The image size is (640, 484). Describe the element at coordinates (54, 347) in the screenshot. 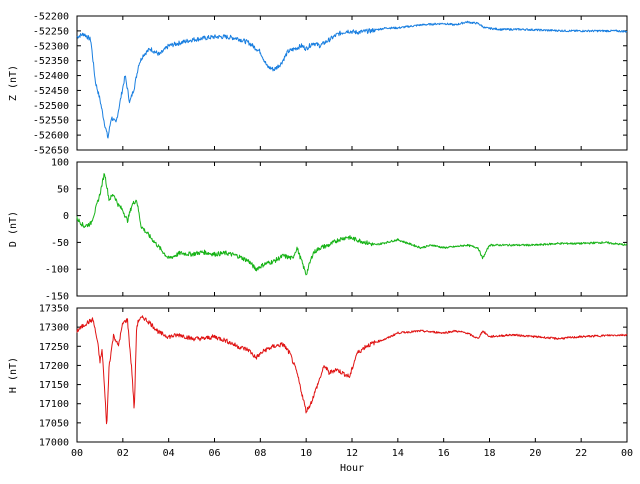

I see `y-tick-label: 17250` at that location.